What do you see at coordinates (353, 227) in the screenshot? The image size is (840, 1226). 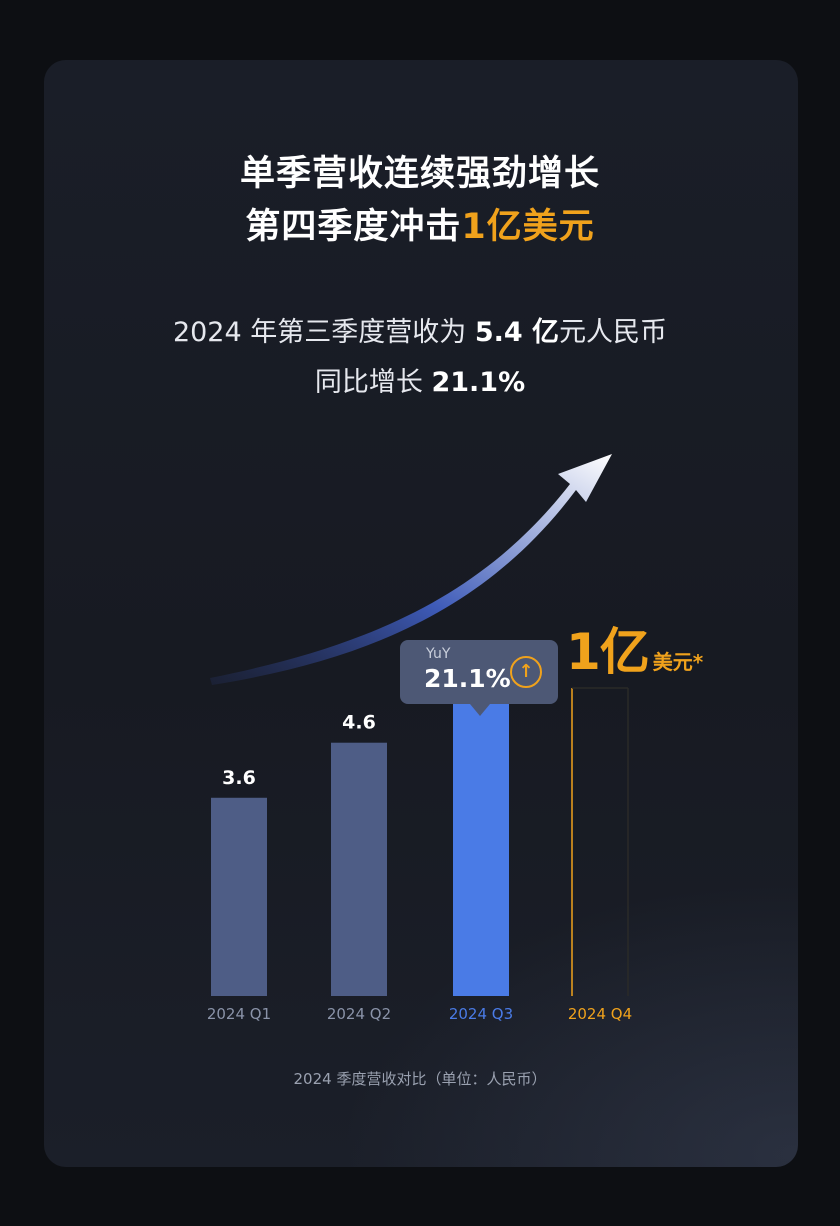 I see `headline-line2-prefix: 第四季度冲击` at bounding box center [353, 227].